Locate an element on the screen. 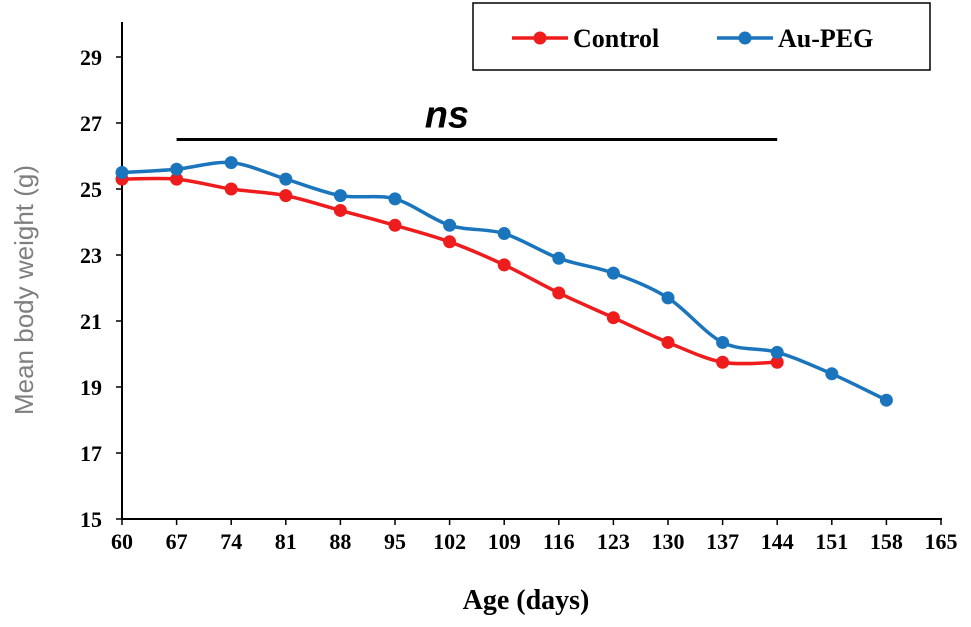 This screenshot has height=627, width=971. x-tick-label: 102 is located at coordinates (449, 541).